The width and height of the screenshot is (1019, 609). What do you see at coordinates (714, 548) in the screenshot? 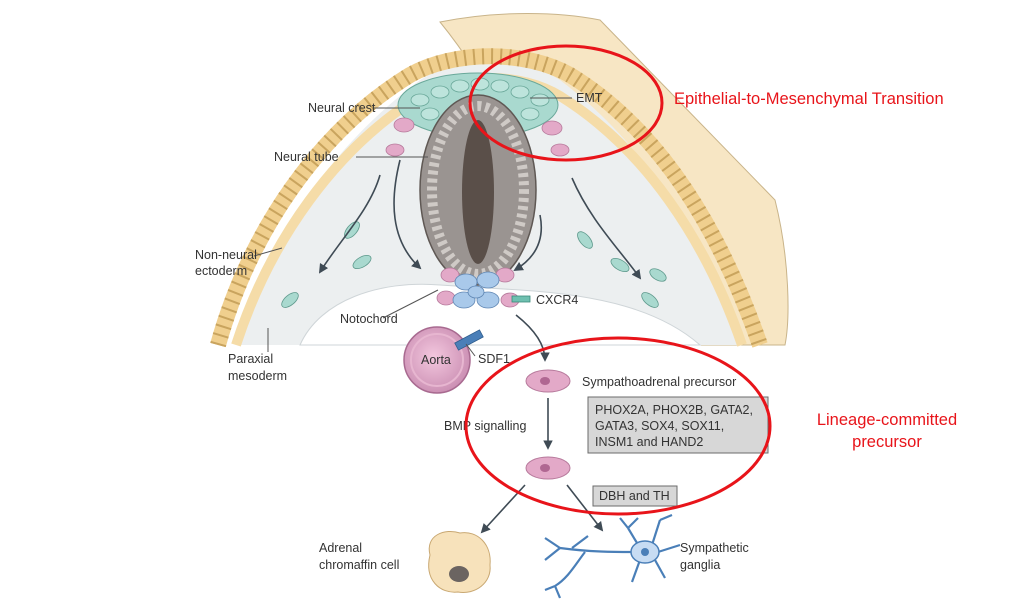
I see `sympathetic-label-1: Sympathetic` at bounding box center [714, 548].